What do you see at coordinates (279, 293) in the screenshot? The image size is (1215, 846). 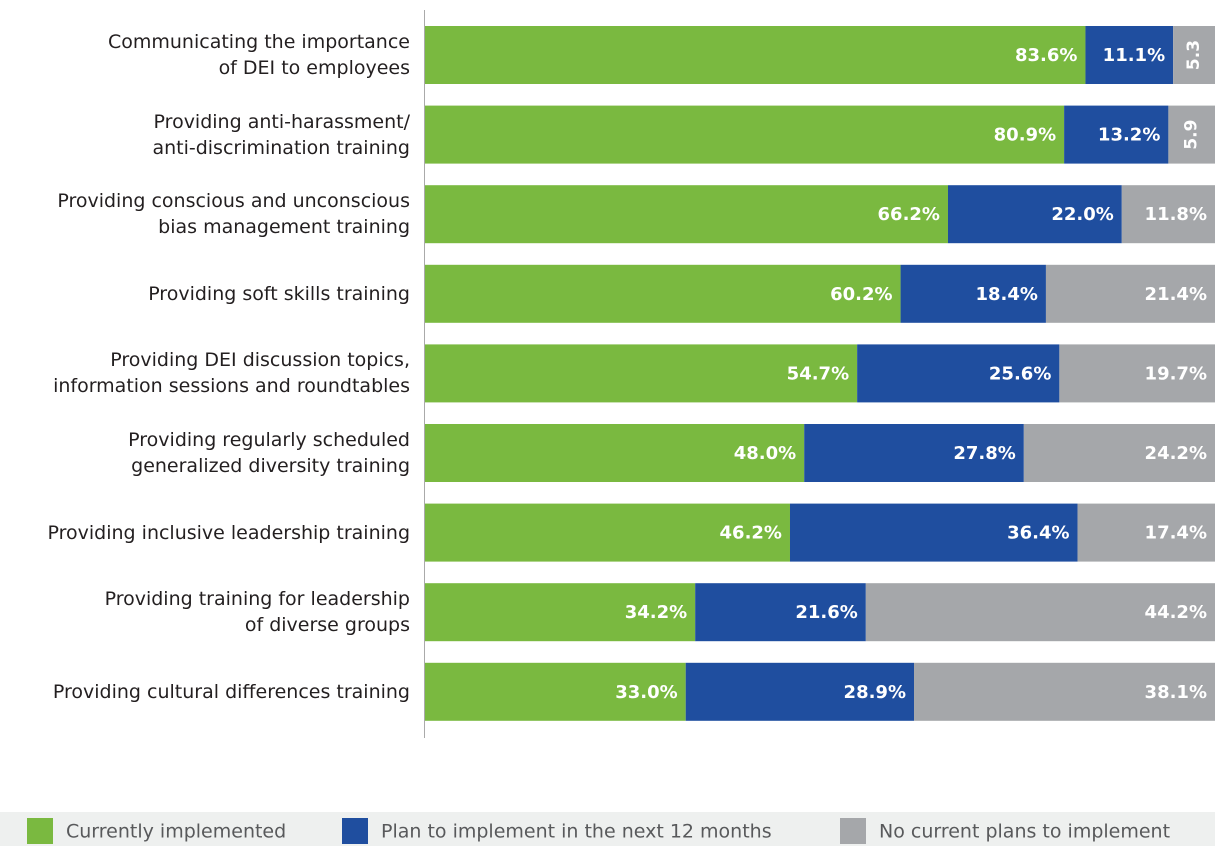 I see `category-label: Providing soft skills training` at bounding box center [279, 293].